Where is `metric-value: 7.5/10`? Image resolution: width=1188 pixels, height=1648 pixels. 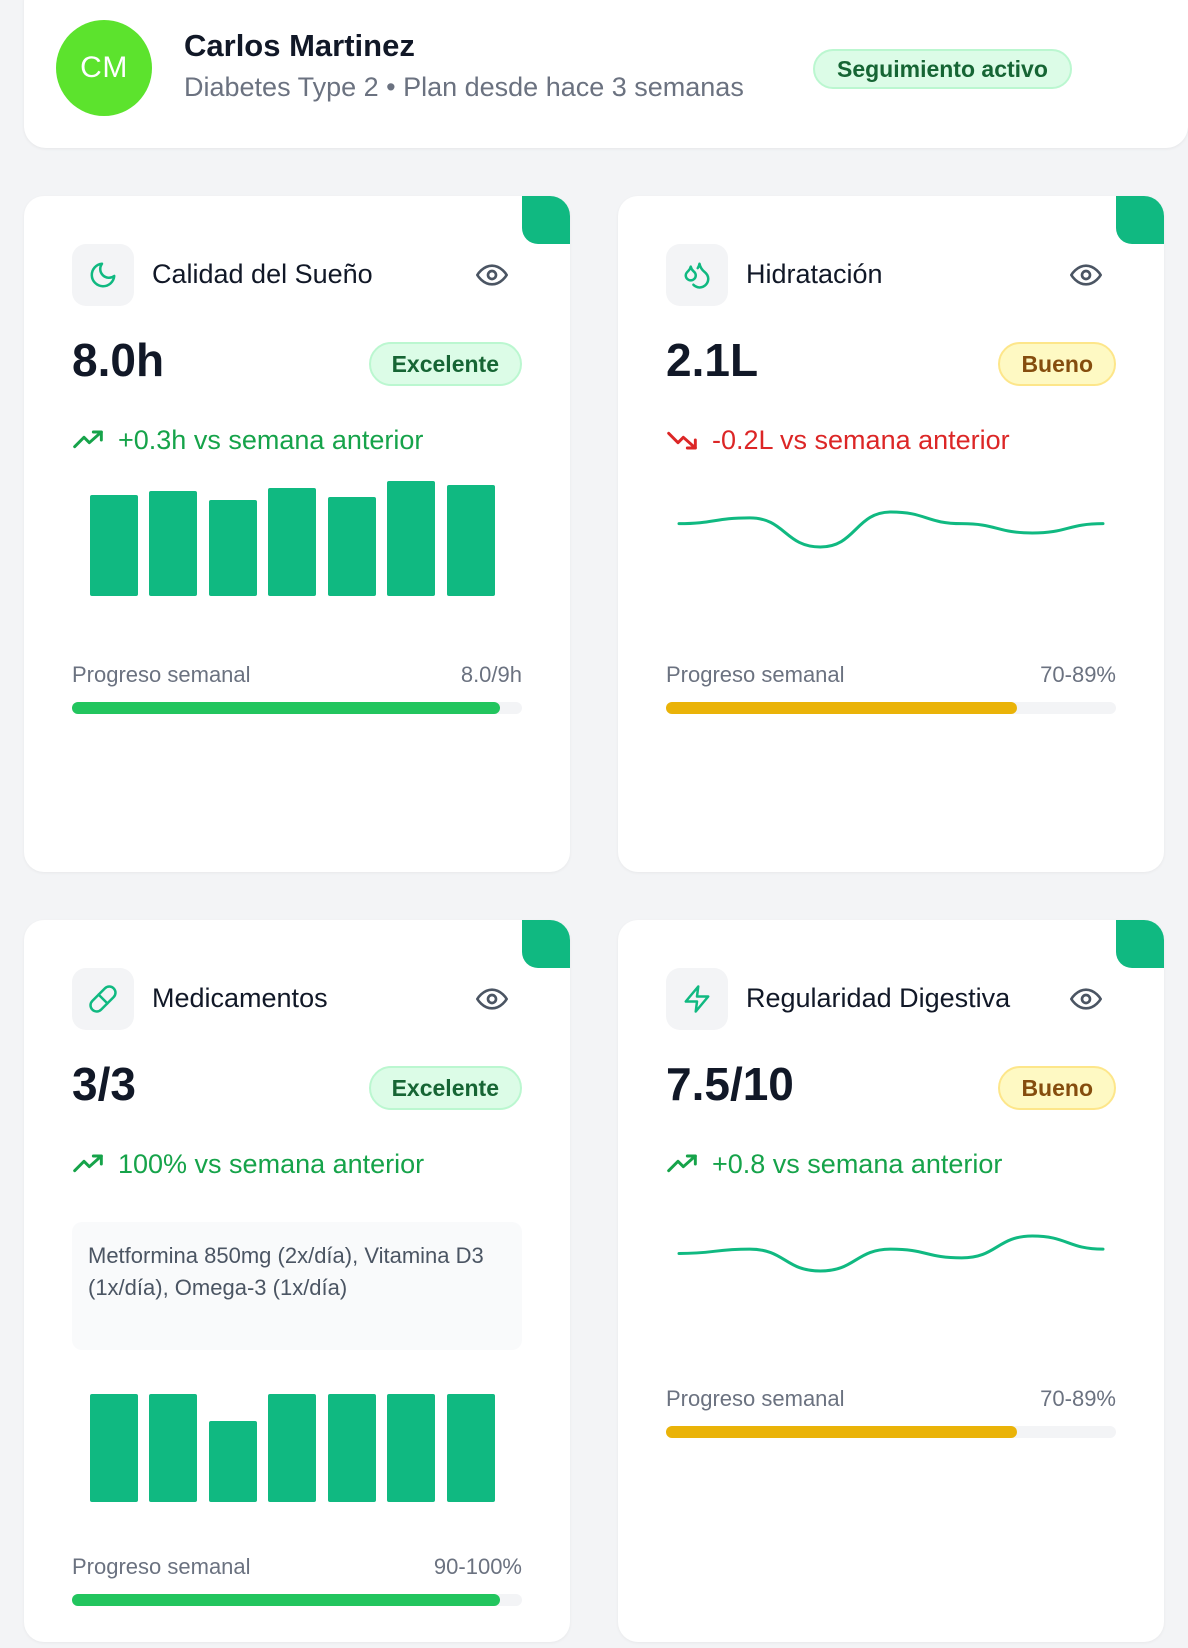 metric-value: 7.5/10 is located at coordinates (730, 1084).